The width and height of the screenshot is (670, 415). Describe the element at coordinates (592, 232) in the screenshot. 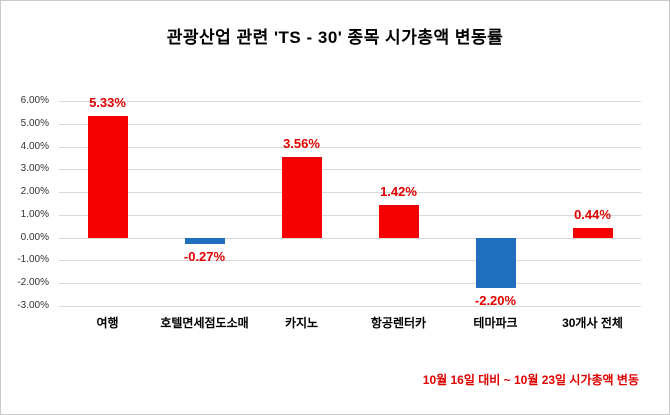

I see `bar-30개사 전체` at that location.